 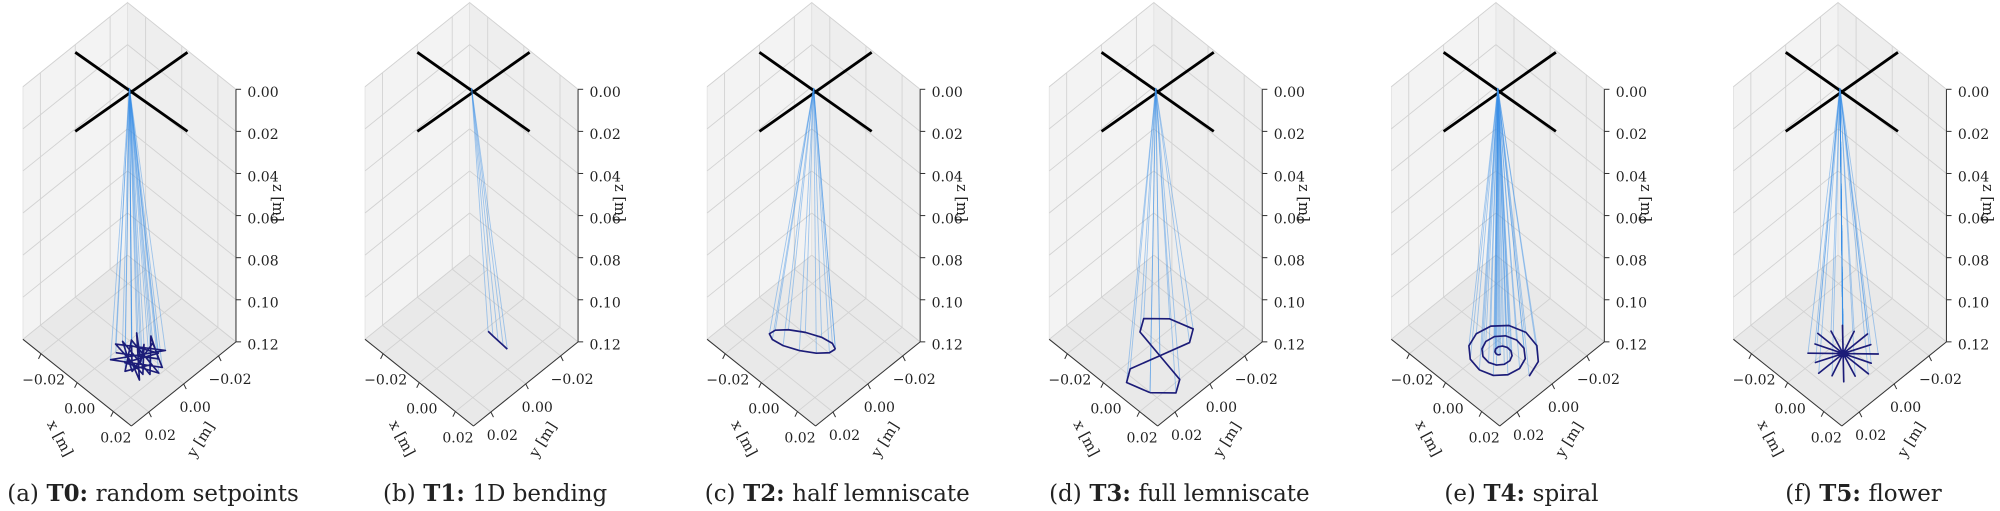 I want to click on z-tick-label: 0.02, so click(x=1289, y=135).